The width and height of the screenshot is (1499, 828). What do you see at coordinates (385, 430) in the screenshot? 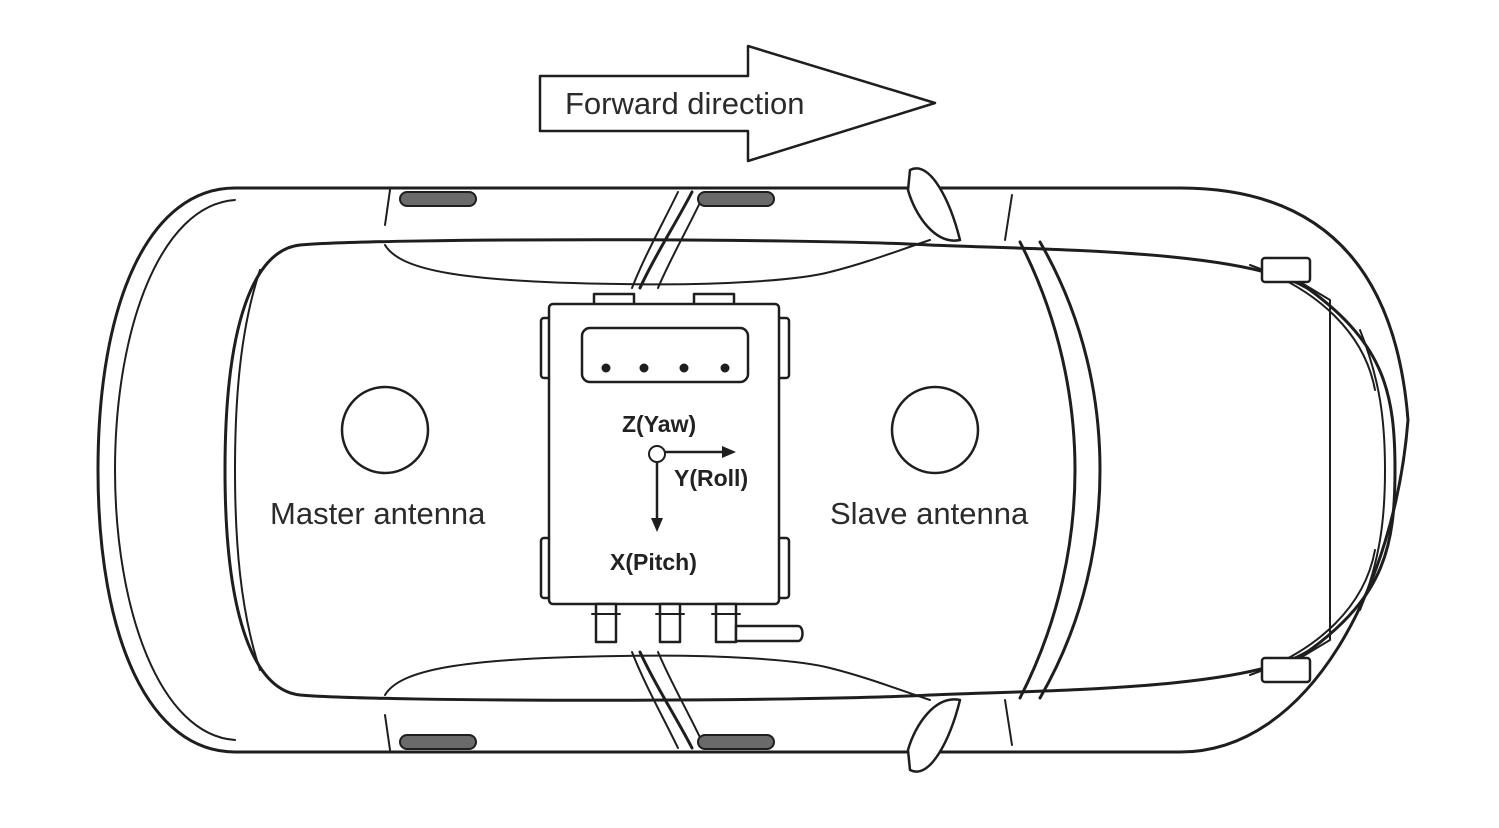
I see `master-antenna-icon` at bounding box center [385, 430].